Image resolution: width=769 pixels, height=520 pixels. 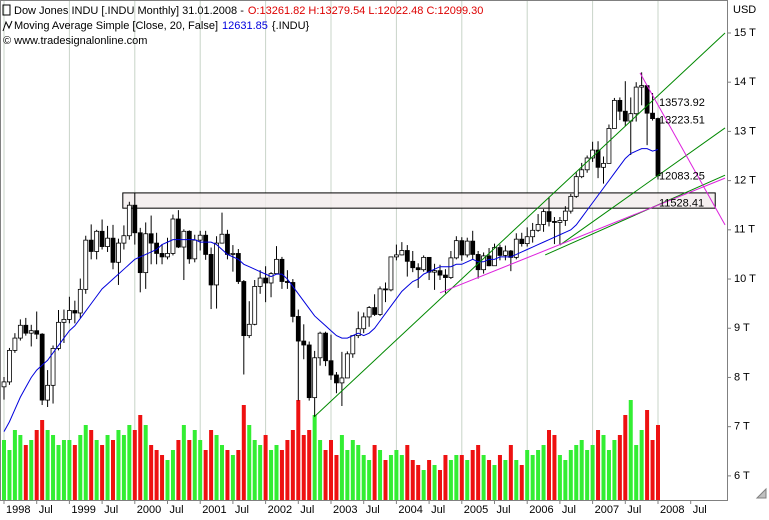 What do you see at coordinates (75, 41) in the screenshot?
I see `source: © www.tradesignalonline.com` at bounding box center [75, 41].